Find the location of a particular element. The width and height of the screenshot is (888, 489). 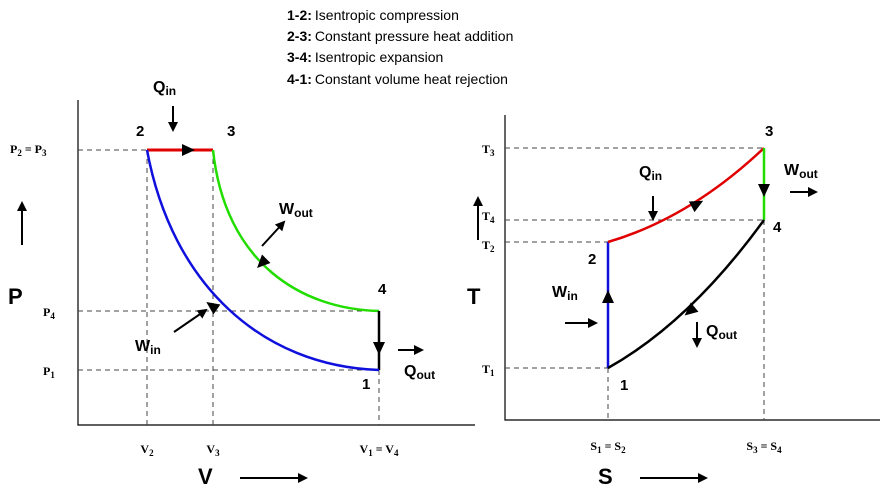

y-tick-label: P4 is located at coordinates (49, 313).